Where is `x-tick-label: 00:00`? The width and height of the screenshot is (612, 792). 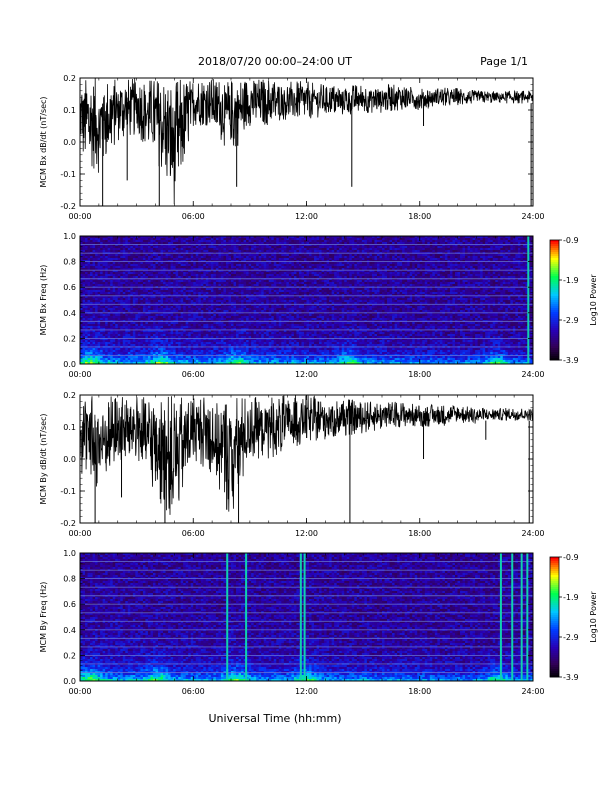 x-tick-label: 00:00 is located at coordinates (79, 216).